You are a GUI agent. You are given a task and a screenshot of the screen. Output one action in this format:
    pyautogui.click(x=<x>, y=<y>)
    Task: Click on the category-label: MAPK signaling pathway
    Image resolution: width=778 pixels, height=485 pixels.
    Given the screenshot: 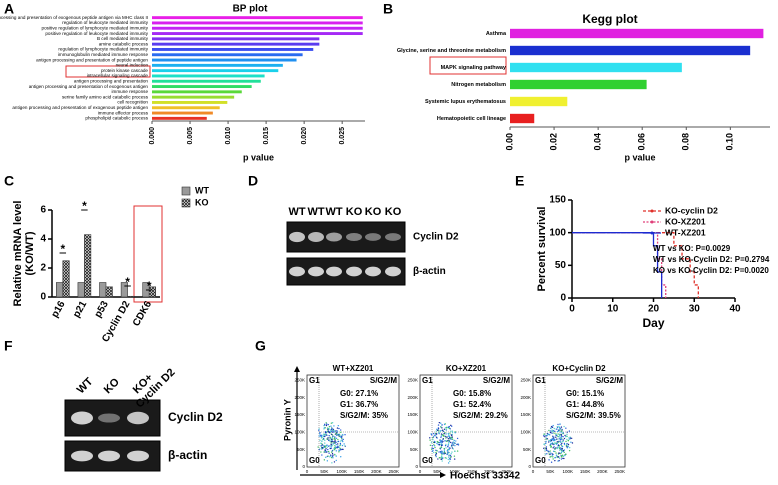 What is the action you would take?
    pyautogui.click(x=474, y=68)
    